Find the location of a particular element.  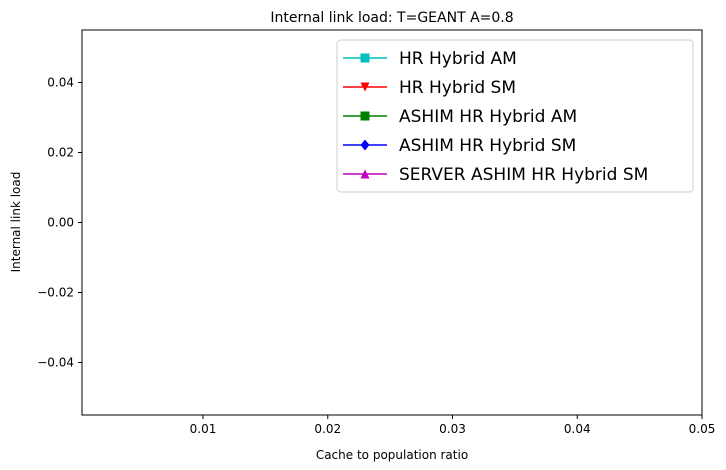

y-tick-label: −0.02 is located at coordinates (55, 293).